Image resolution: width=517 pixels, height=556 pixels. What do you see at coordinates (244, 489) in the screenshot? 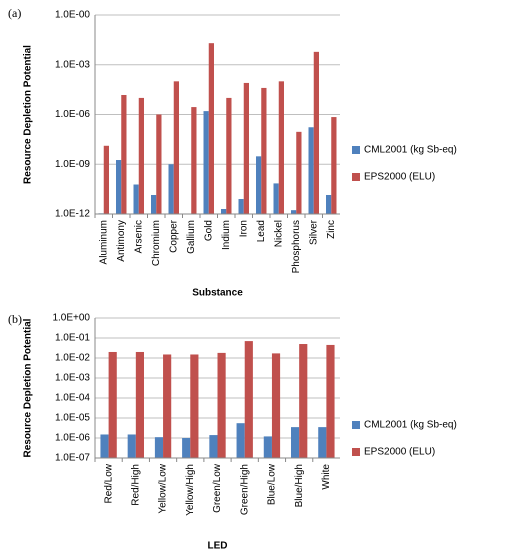
I see `x-tick-label: Green/High` at bounding box center [244, 489].